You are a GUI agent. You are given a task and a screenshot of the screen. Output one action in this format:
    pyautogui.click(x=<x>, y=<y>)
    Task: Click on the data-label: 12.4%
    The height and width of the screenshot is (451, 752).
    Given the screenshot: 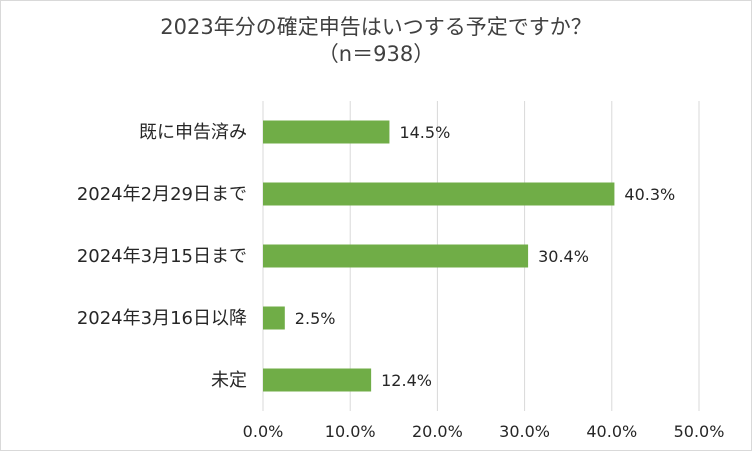 What is the action you would take?
    pyautogui.click(x=406, y=380)
    